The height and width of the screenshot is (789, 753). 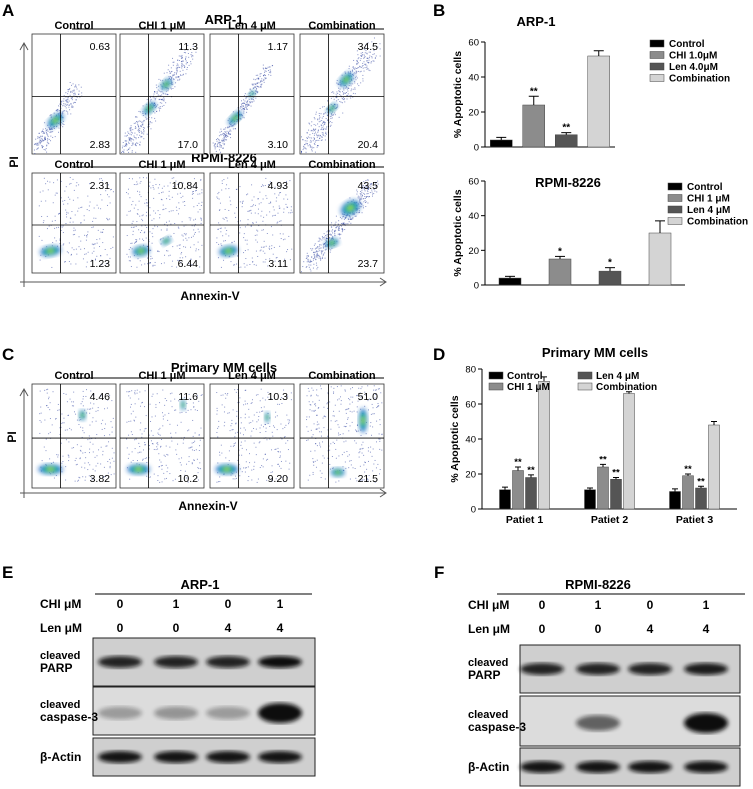 I want to click on panel-label-b: B, so click(x=439, y=10).